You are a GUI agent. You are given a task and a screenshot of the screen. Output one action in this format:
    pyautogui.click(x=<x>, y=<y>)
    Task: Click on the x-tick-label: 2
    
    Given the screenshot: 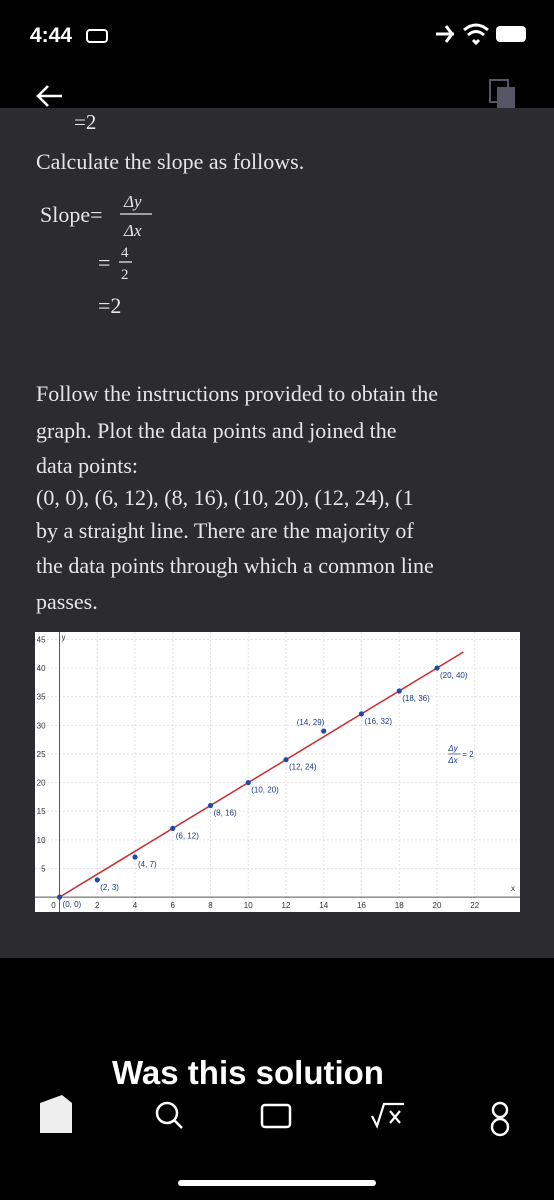 What is the action you would take?
    pyautogui.click(x=97, y=905)
    